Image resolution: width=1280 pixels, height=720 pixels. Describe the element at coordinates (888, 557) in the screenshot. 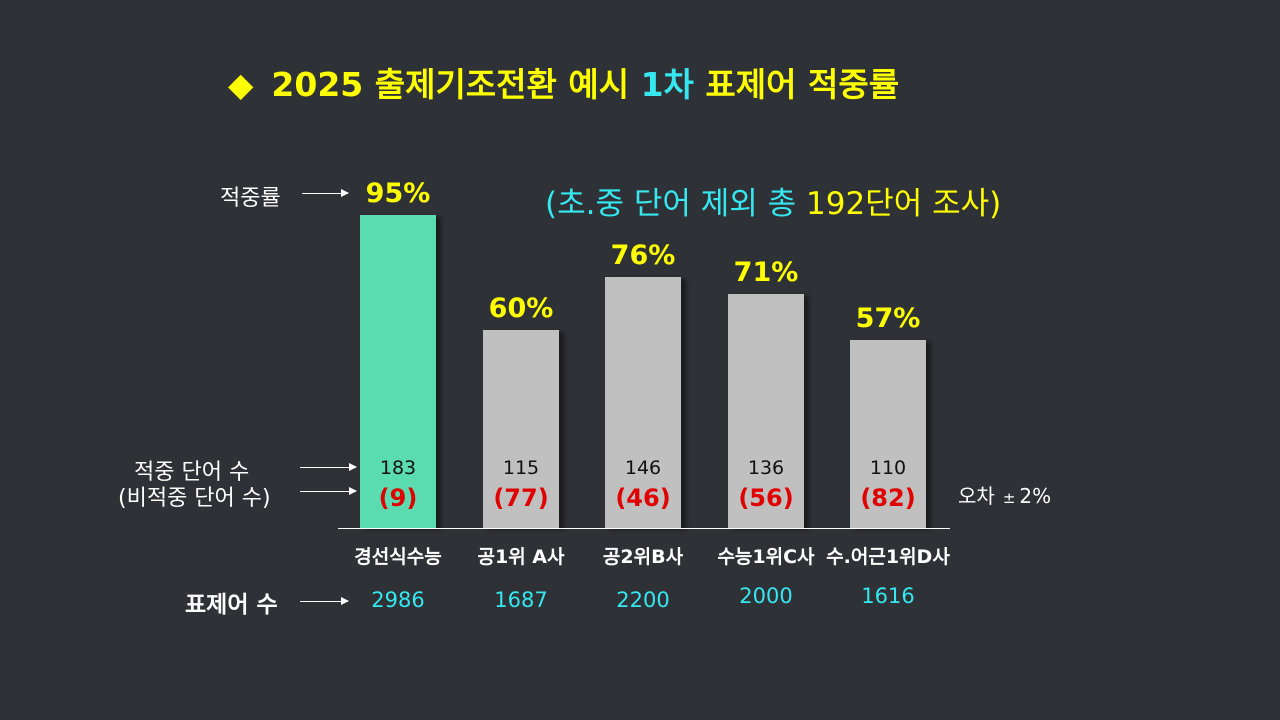

I see `category-label-5: 수.어근1위D사` at that location.